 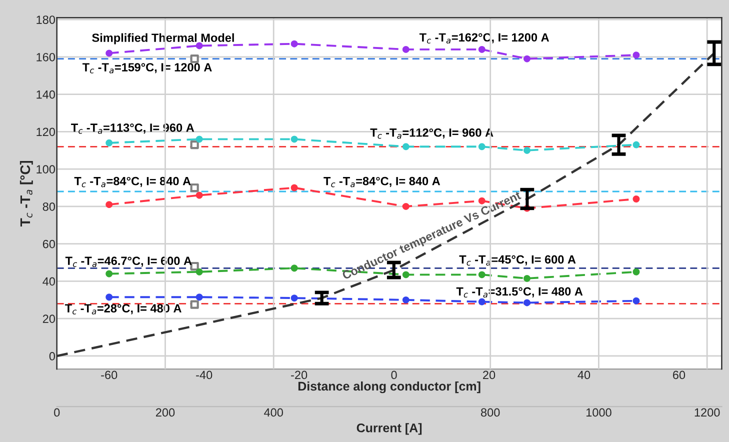 What do you see at coordinates (49, 318) in the screenshot?
I see `y-tick-label: 20` at bounding box center [49, 318].